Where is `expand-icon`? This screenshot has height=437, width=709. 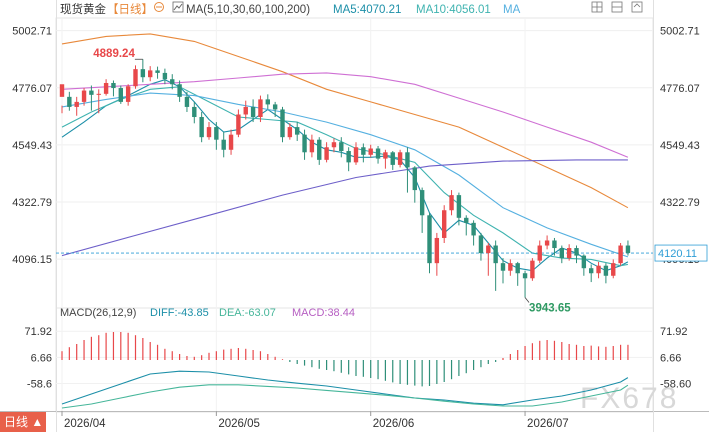
expand-icon is located at coordinates (637, 7).